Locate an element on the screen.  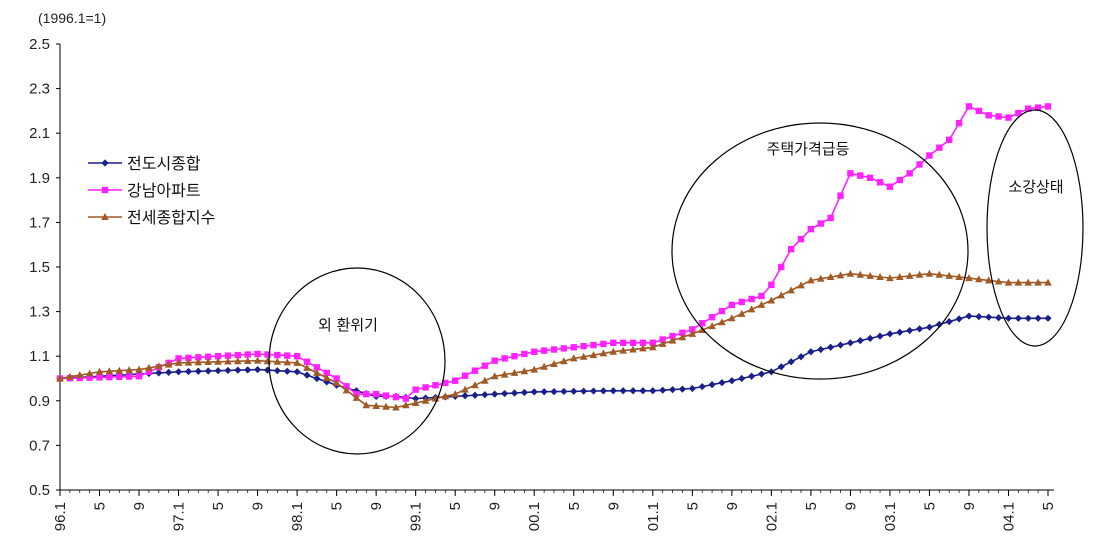
y-tick-label: 1.9 is located at coordinates (39, 178).